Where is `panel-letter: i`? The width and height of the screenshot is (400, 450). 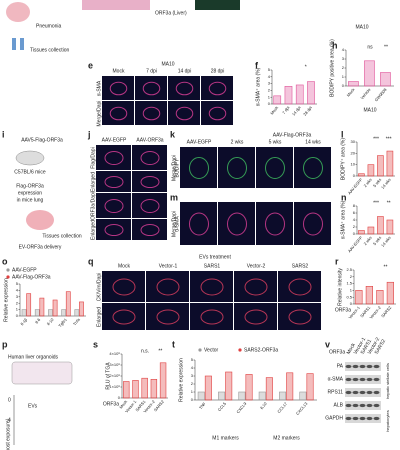 panel-letter: i is located at coordinates (3, 134).